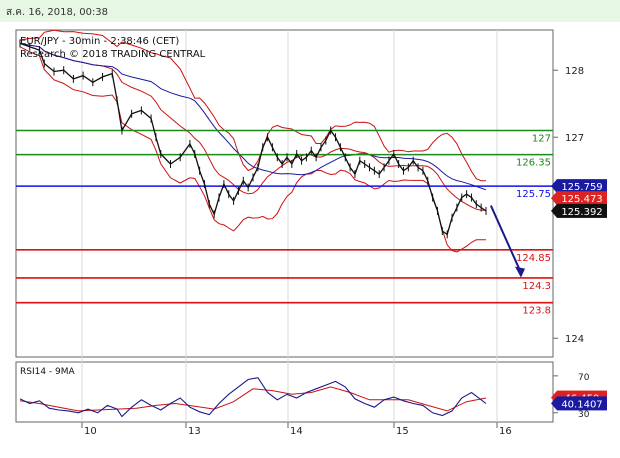 The height and width of the screenshot is (458, 620). What do you see at coordinates (310, 11) in the screenshot?
I see `timestamp-bar: ส.ค. 16, 2018, 00:38` at bounding box center [310, 11].